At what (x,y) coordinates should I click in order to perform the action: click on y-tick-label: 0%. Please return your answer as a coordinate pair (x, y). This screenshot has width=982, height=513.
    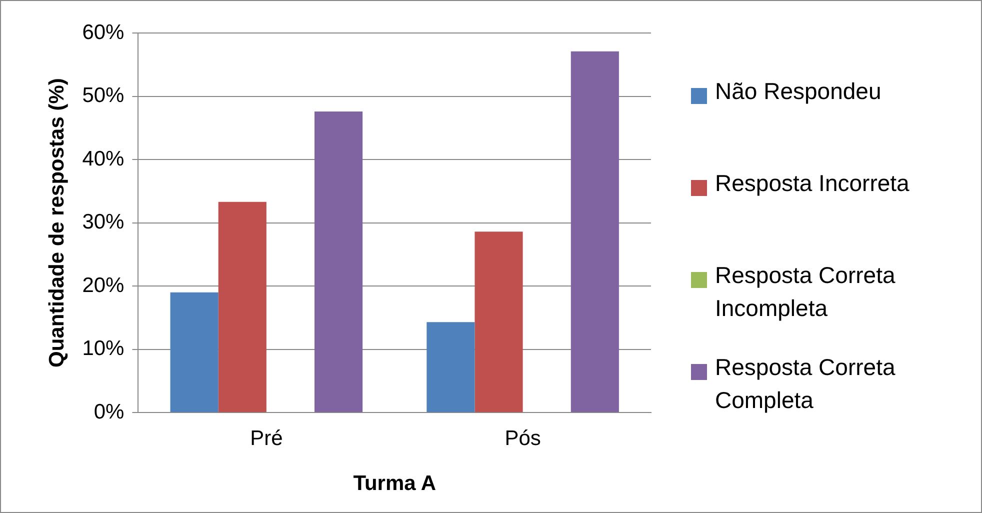
    Looking at the image, I should click on (109, 412).